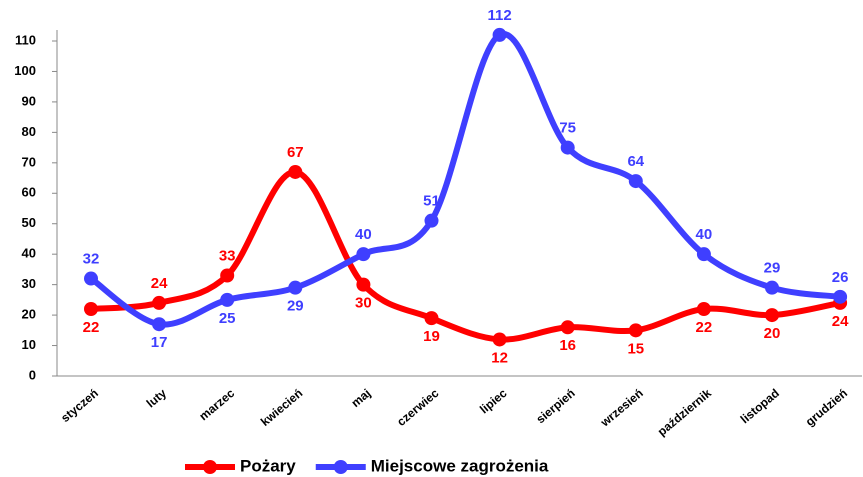  What do you see at coordinates (840, 277) in the screenshot?
I see `value-label: 26` at bounding box center [840, 277].